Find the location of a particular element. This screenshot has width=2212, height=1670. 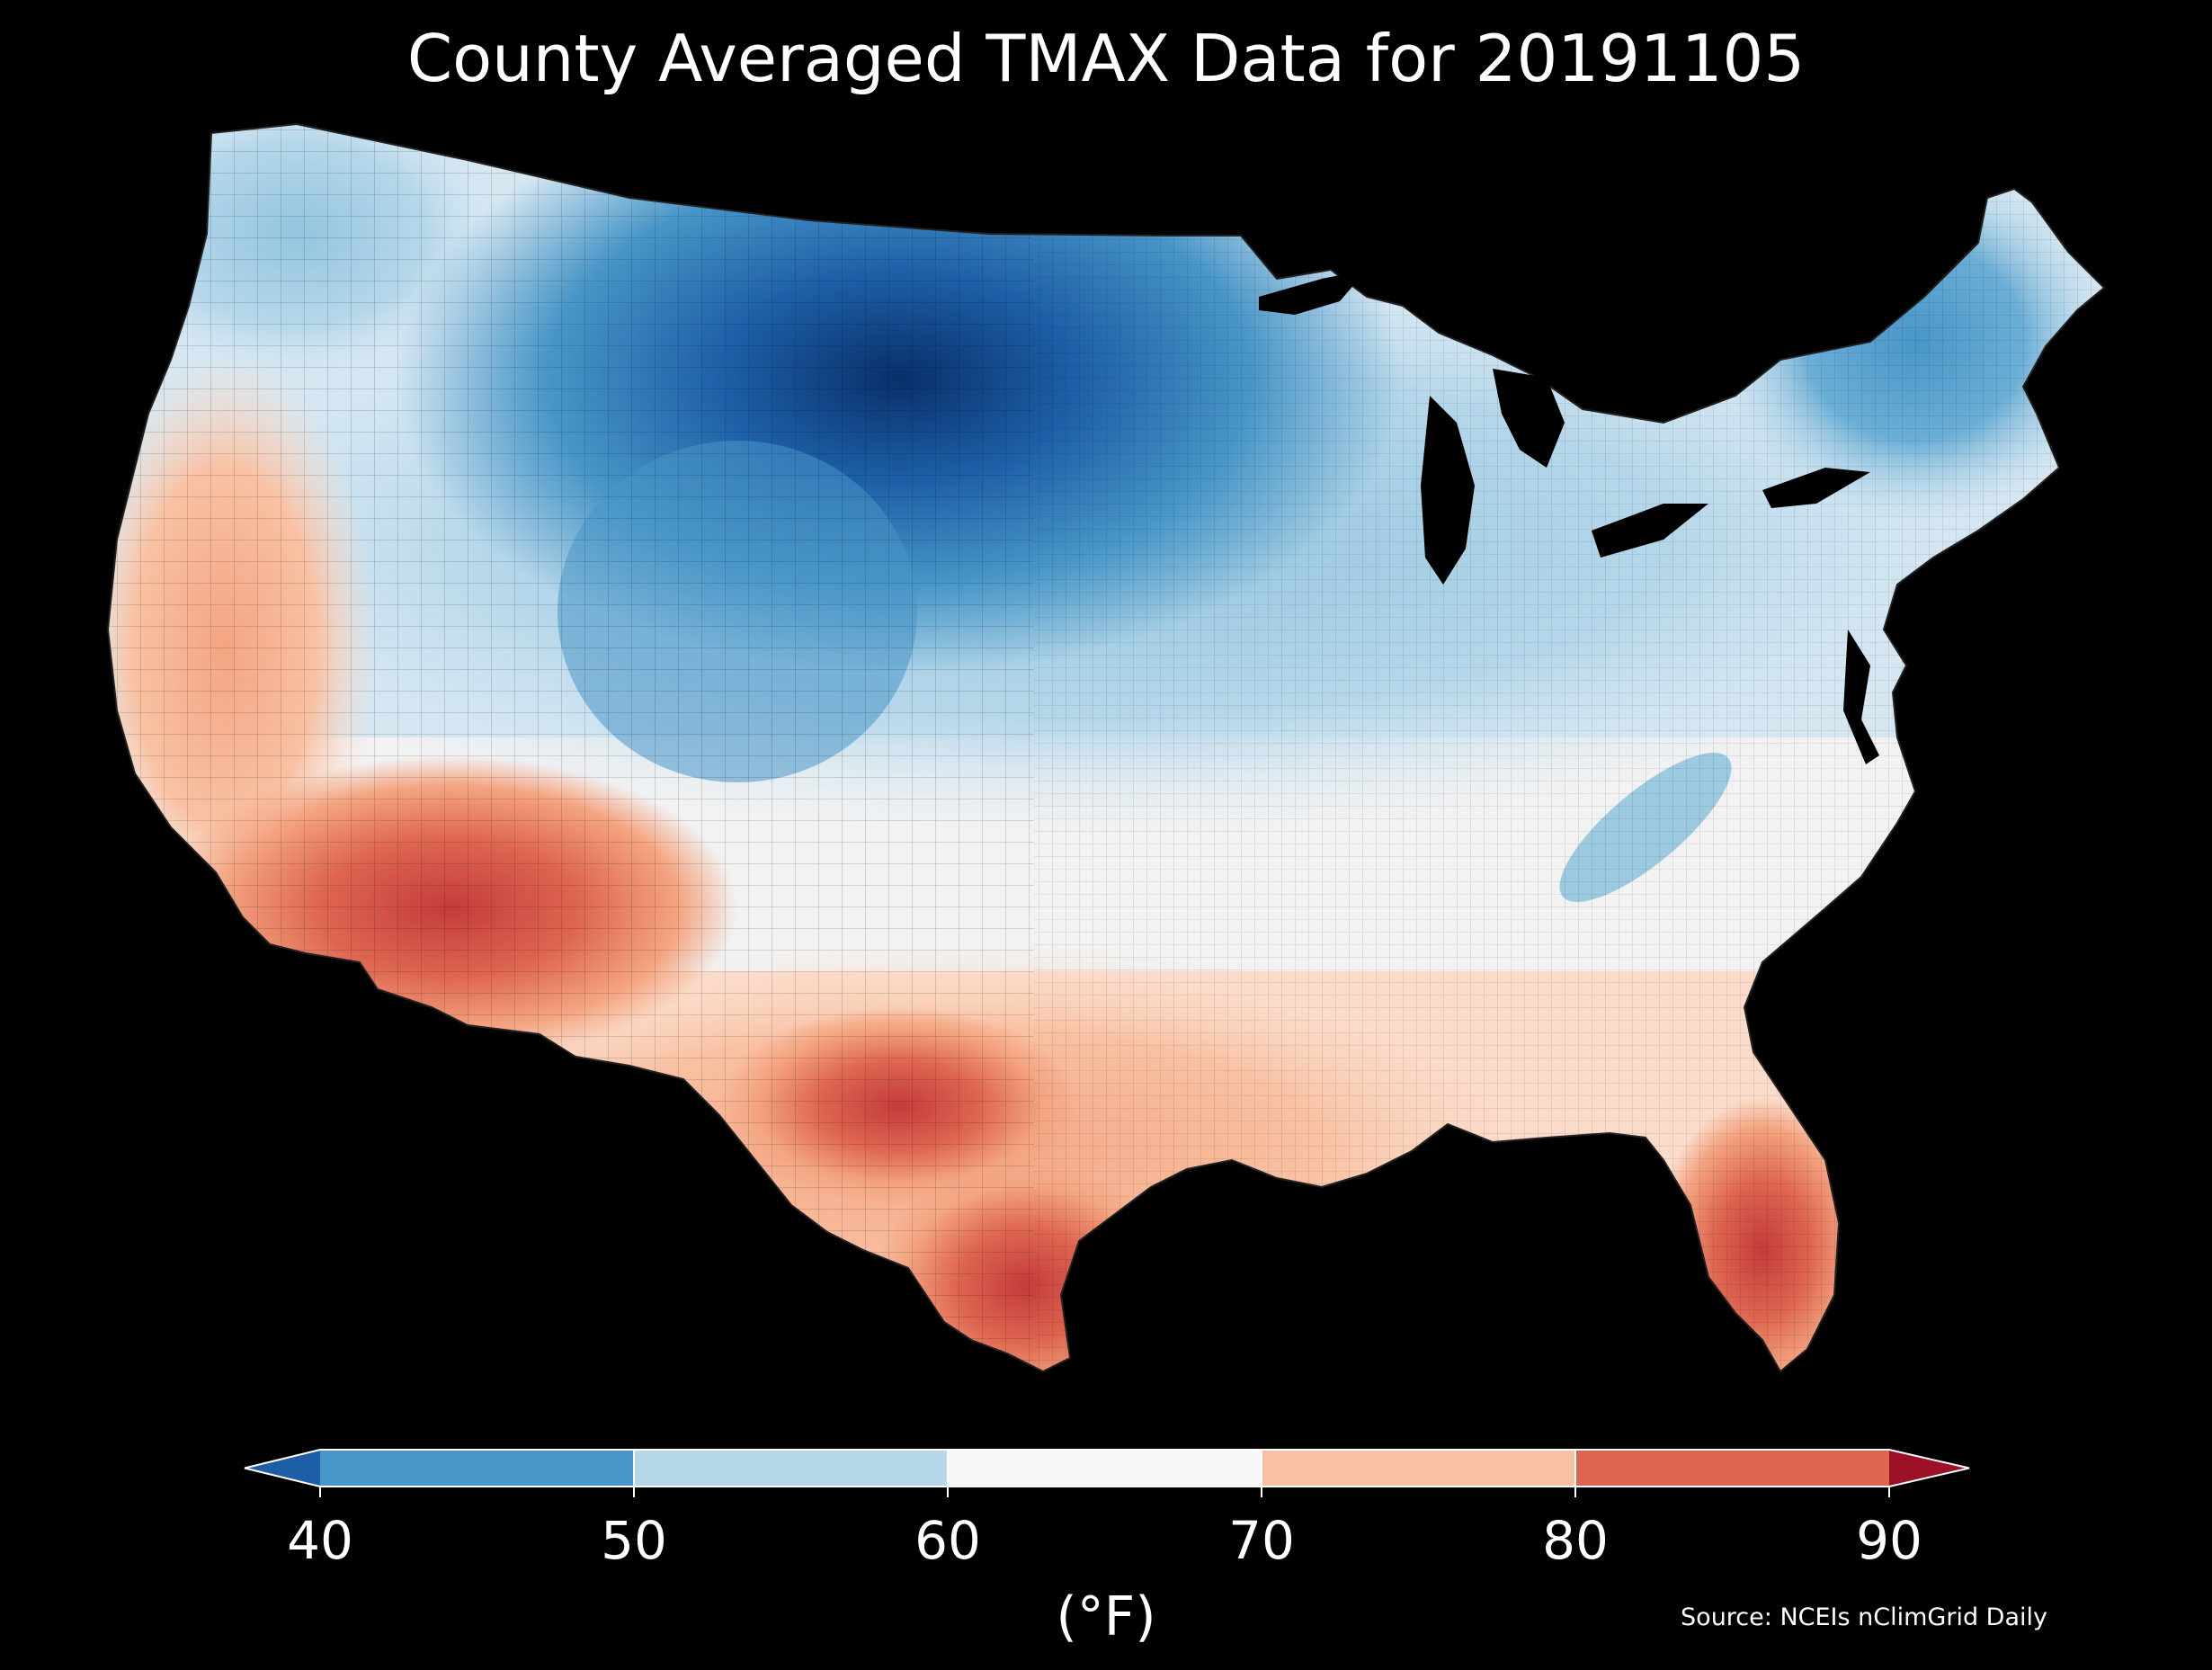

colorbar-tick-80: 80 is located at coordinates (1575, 1540).